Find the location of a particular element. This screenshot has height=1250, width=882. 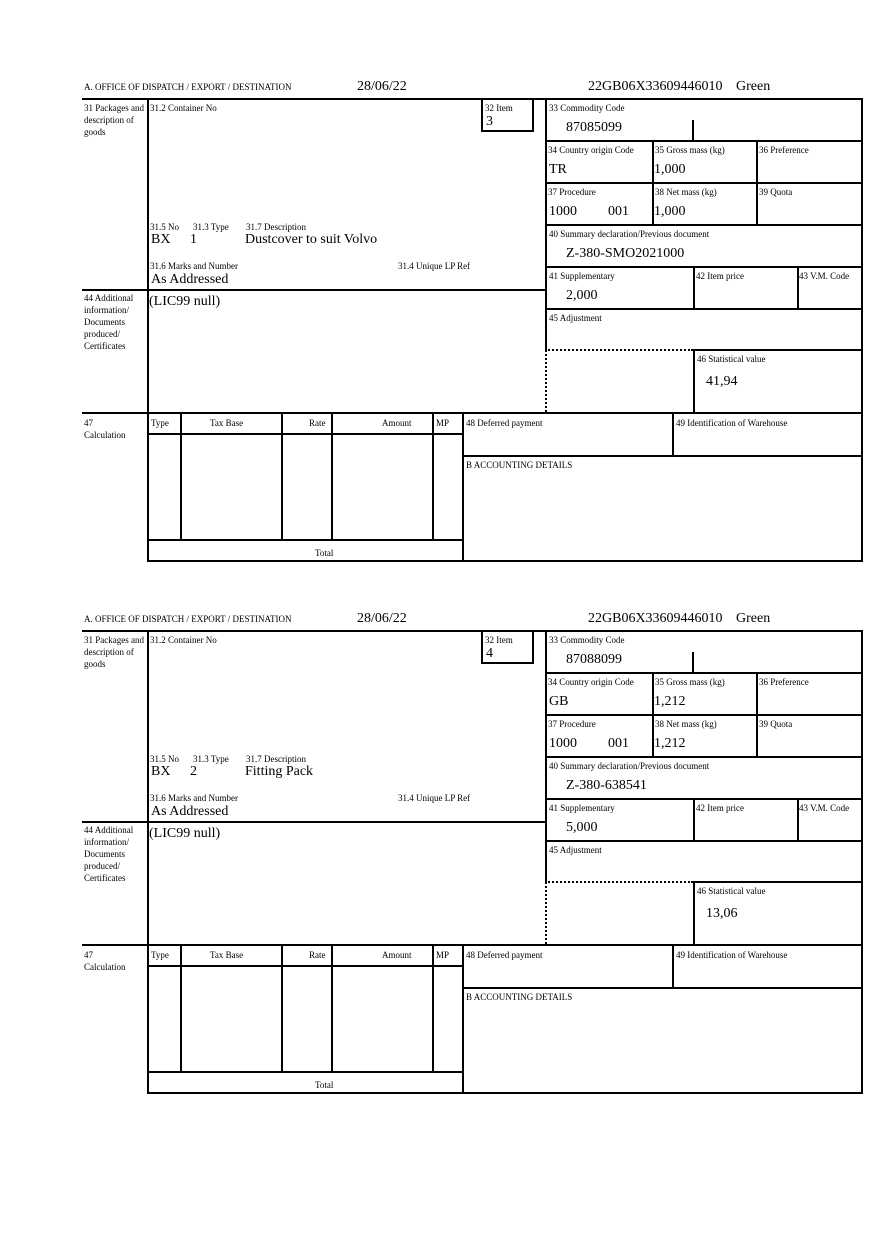

date: 28/06/22 is located at coordinates (382, 618).